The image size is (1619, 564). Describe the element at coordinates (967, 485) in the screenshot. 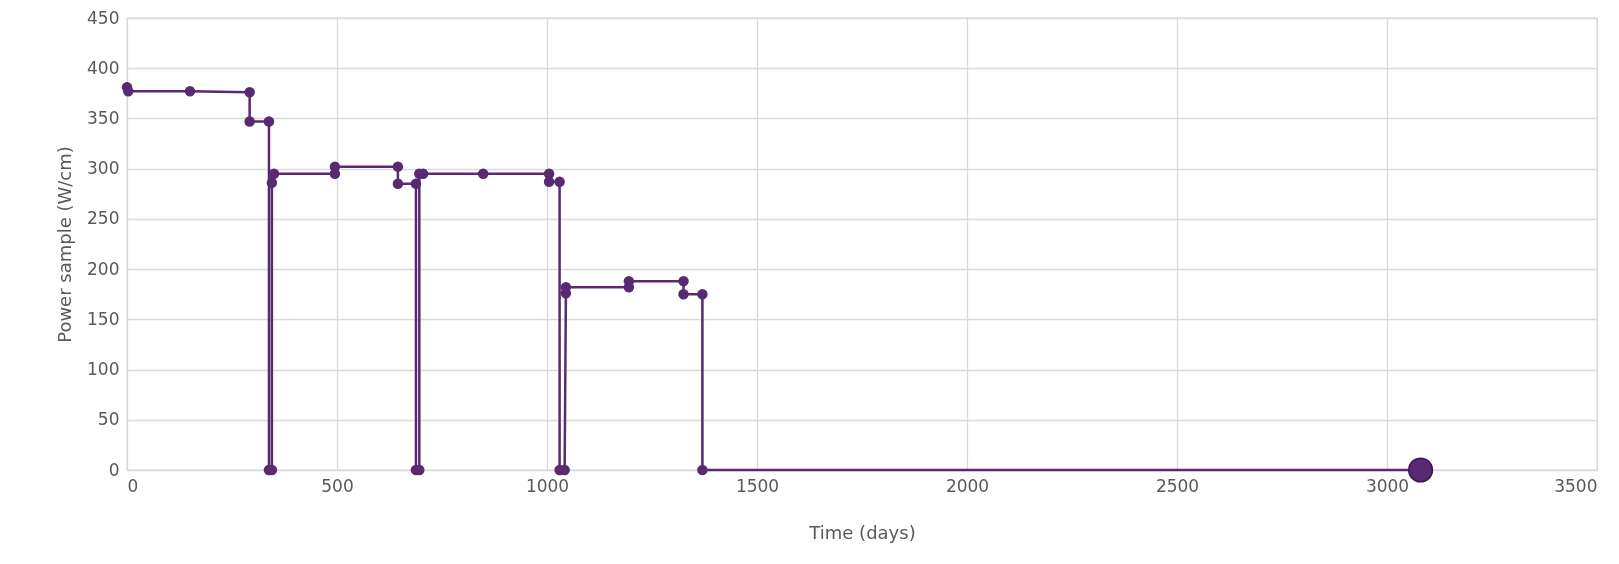

I see `x-tick-label: 2000` at that location.